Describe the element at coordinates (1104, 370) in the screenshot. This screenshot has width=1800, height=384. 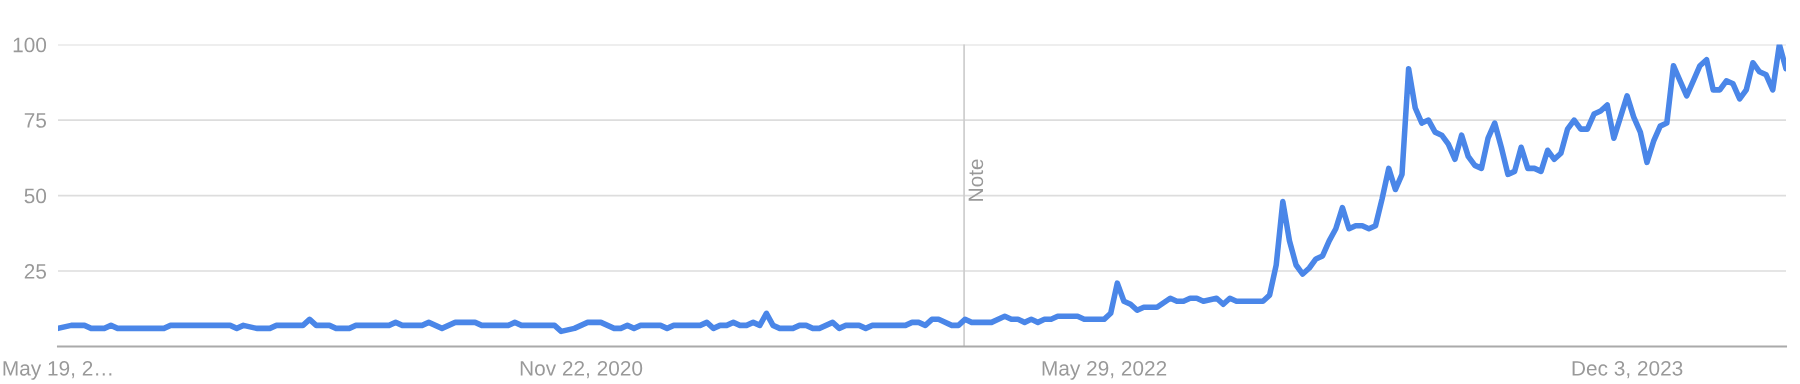
I see `x-tick-label: May 29, 2022` at that location.